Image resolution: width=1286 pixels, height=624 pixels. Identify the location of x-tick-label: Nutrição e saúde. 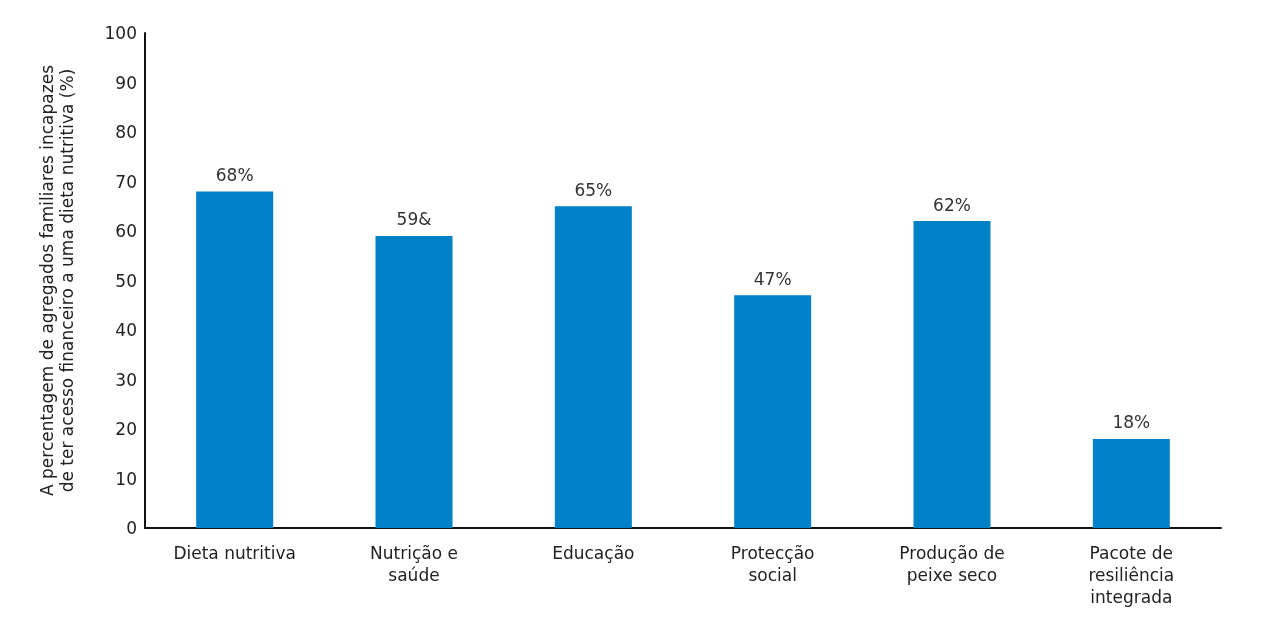
(414, 564).